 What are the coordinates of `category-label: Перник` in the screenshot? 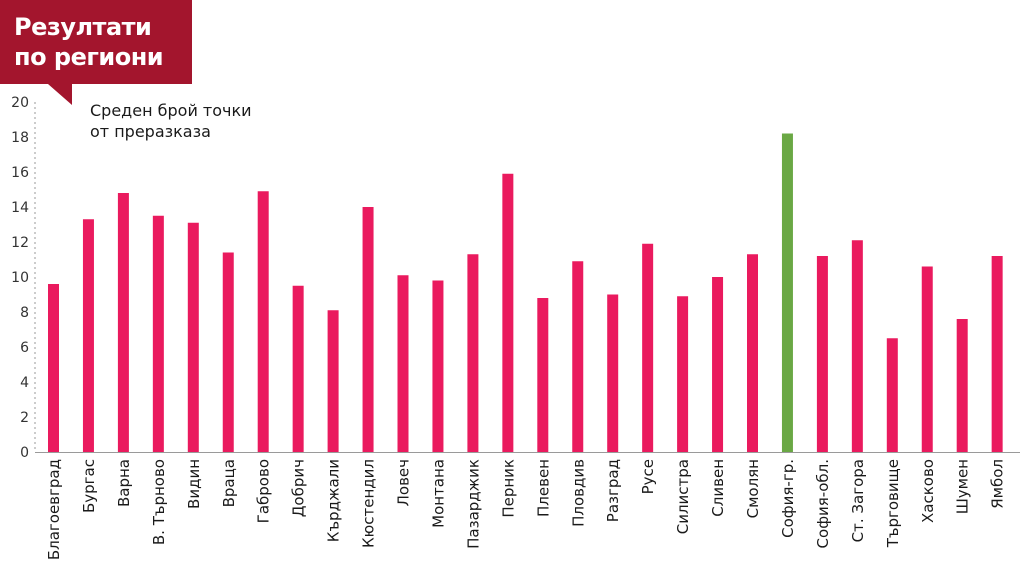 It's located at (508, 488).